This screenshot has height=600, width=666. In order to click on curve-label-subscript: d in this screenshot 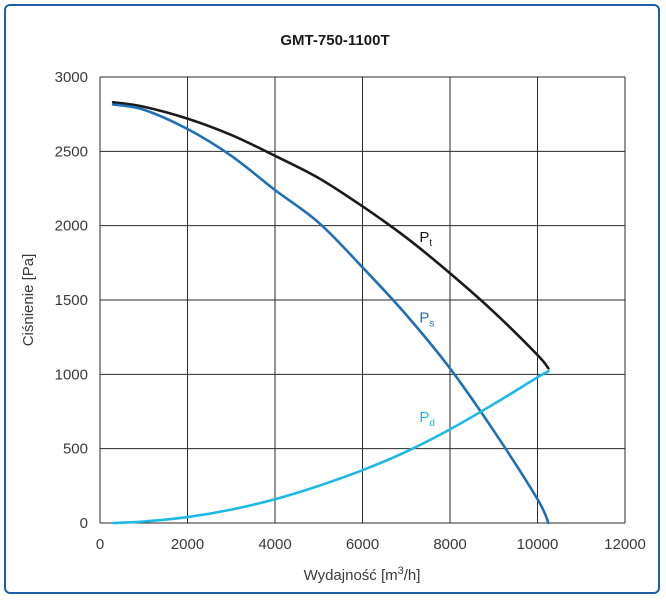, I will do `click(432, 423)`.